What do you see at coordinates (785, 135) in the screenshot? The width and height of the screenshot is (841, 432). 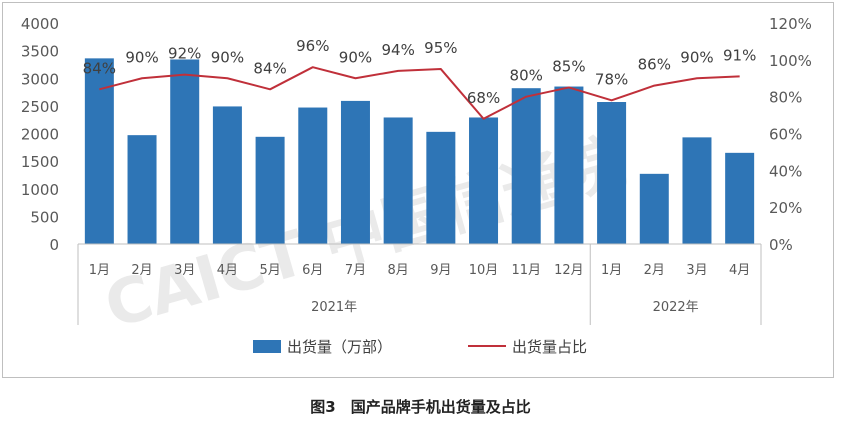 I see `y-right-tick-label: 60%` at bounding box center [785, 135].